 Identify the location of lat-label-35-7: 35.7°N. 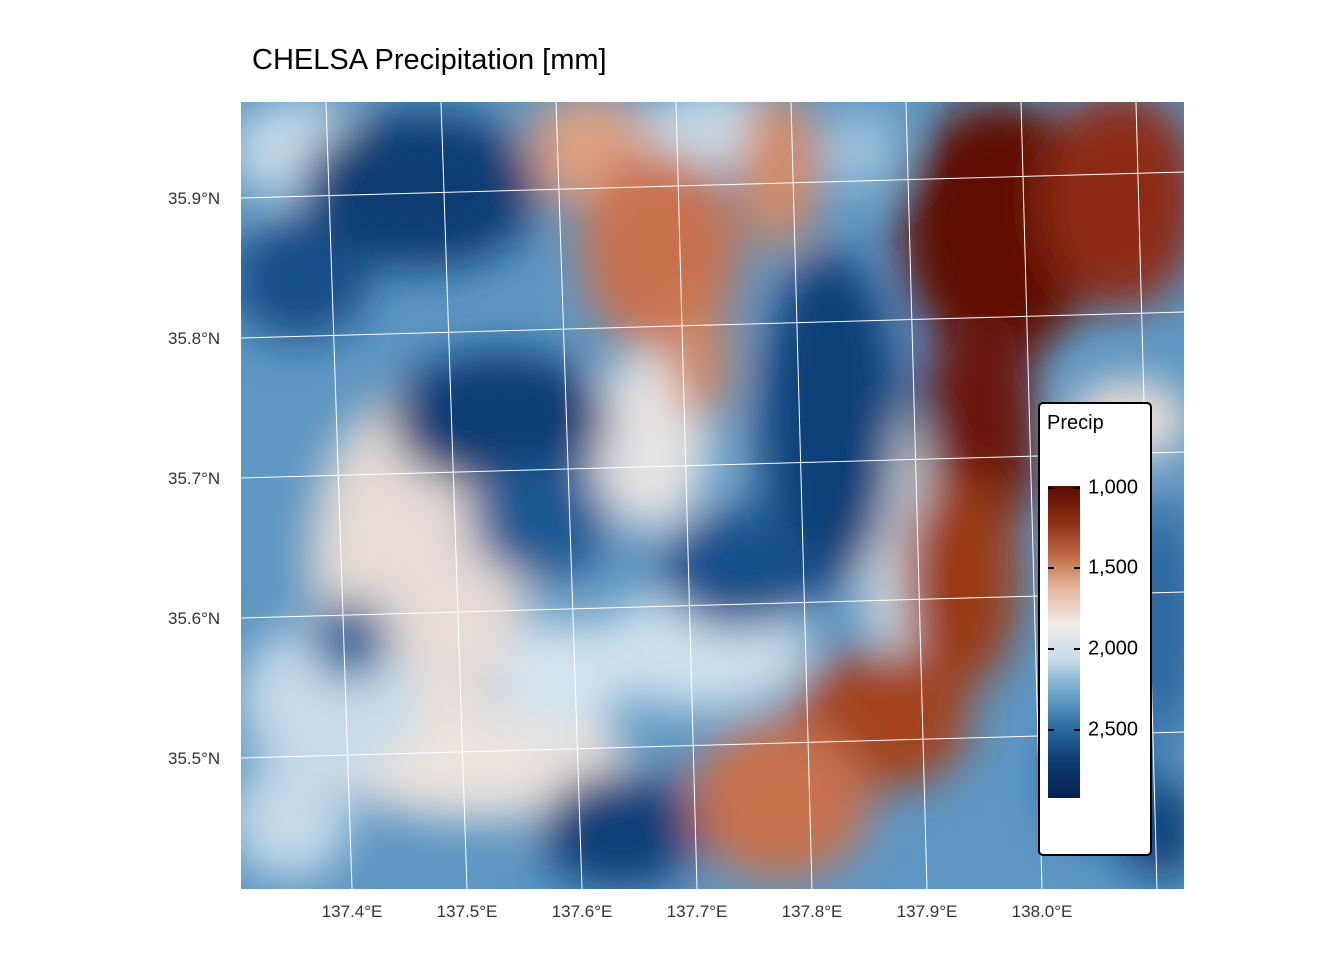
(194, 478).